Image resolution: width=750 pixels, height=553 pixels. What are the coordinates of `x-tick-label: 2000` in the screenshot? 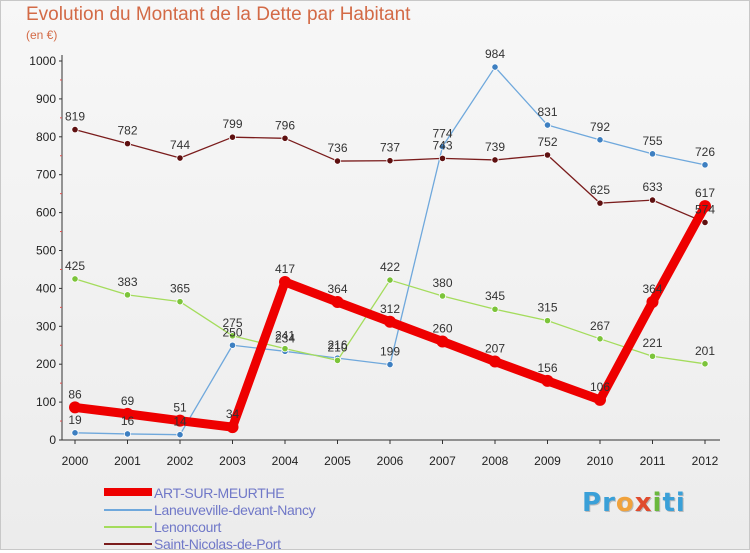 It's located at (75, 461).